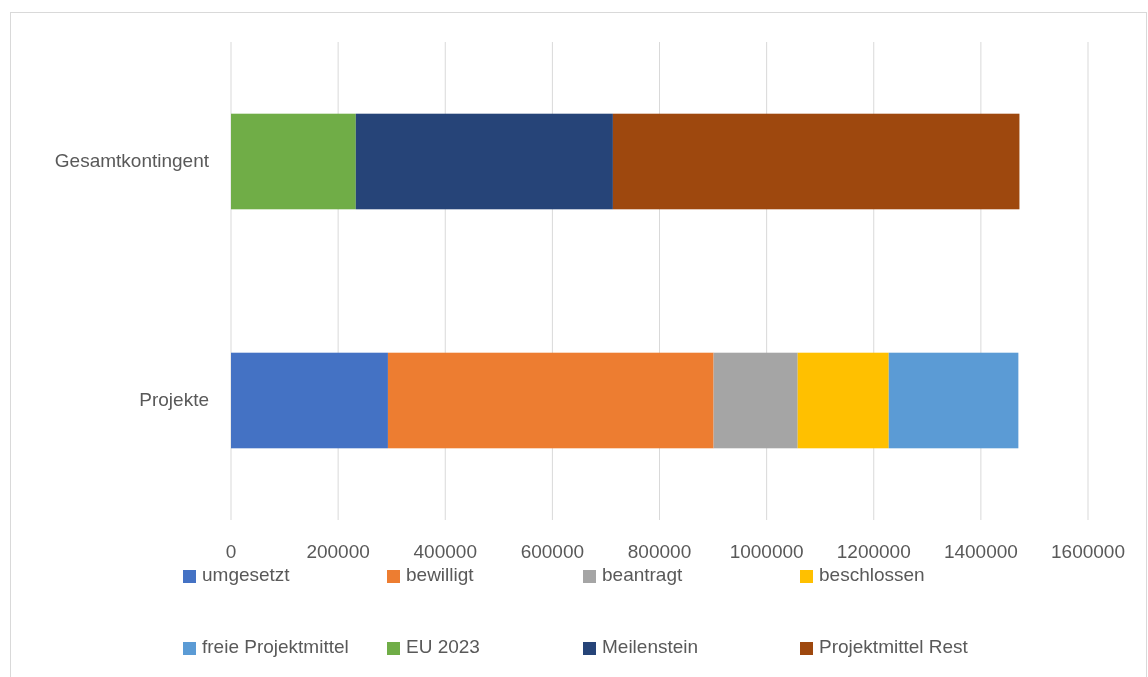 This screenshot has height=677, width=1148. I want to click on legend-label: beantragt, so click(643, 575).